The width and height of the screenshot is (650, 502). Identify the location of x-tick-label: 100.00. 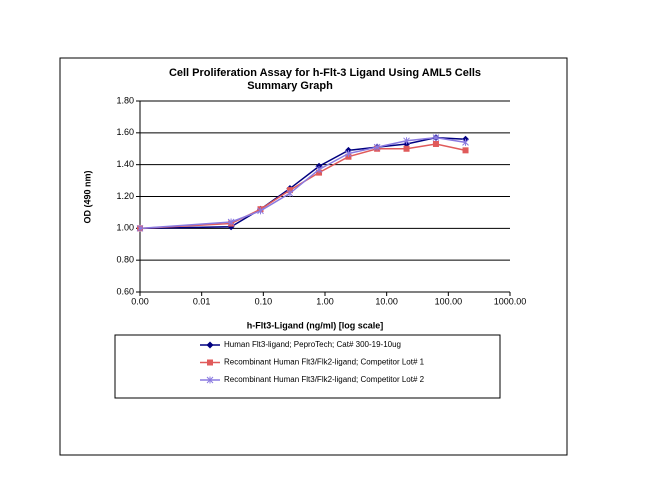
(449, 301).